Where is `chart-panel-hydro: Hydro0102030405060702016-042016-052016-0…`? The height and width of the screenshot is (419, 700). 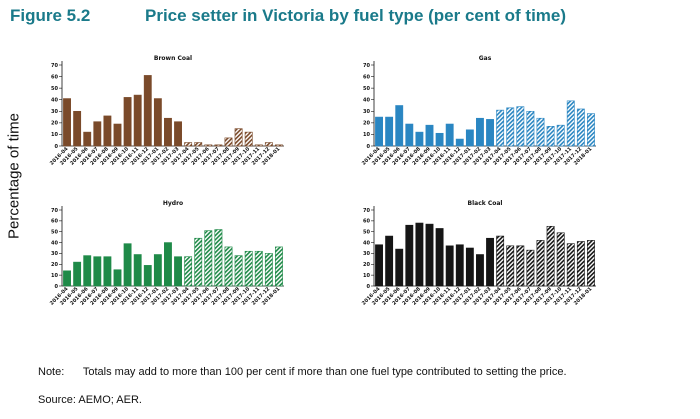 chart-panel-hydro: Hydro0102030405060702016-042016-052016-0… is located at coordinates (166, 253).